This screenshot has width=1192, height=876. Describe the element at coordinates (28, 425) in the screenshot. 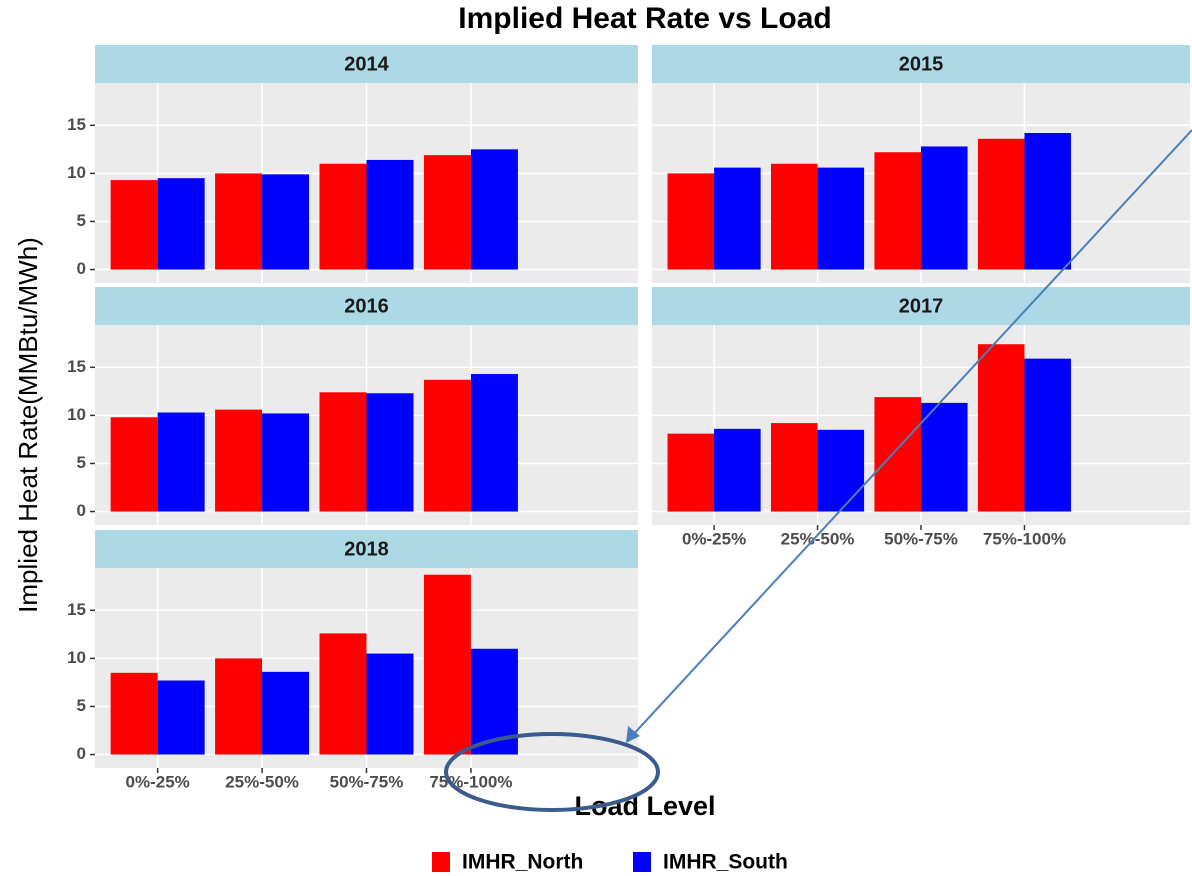

I see `y-axis-label: Implied Heat Rate(MMBtu/MWh)` at that location.